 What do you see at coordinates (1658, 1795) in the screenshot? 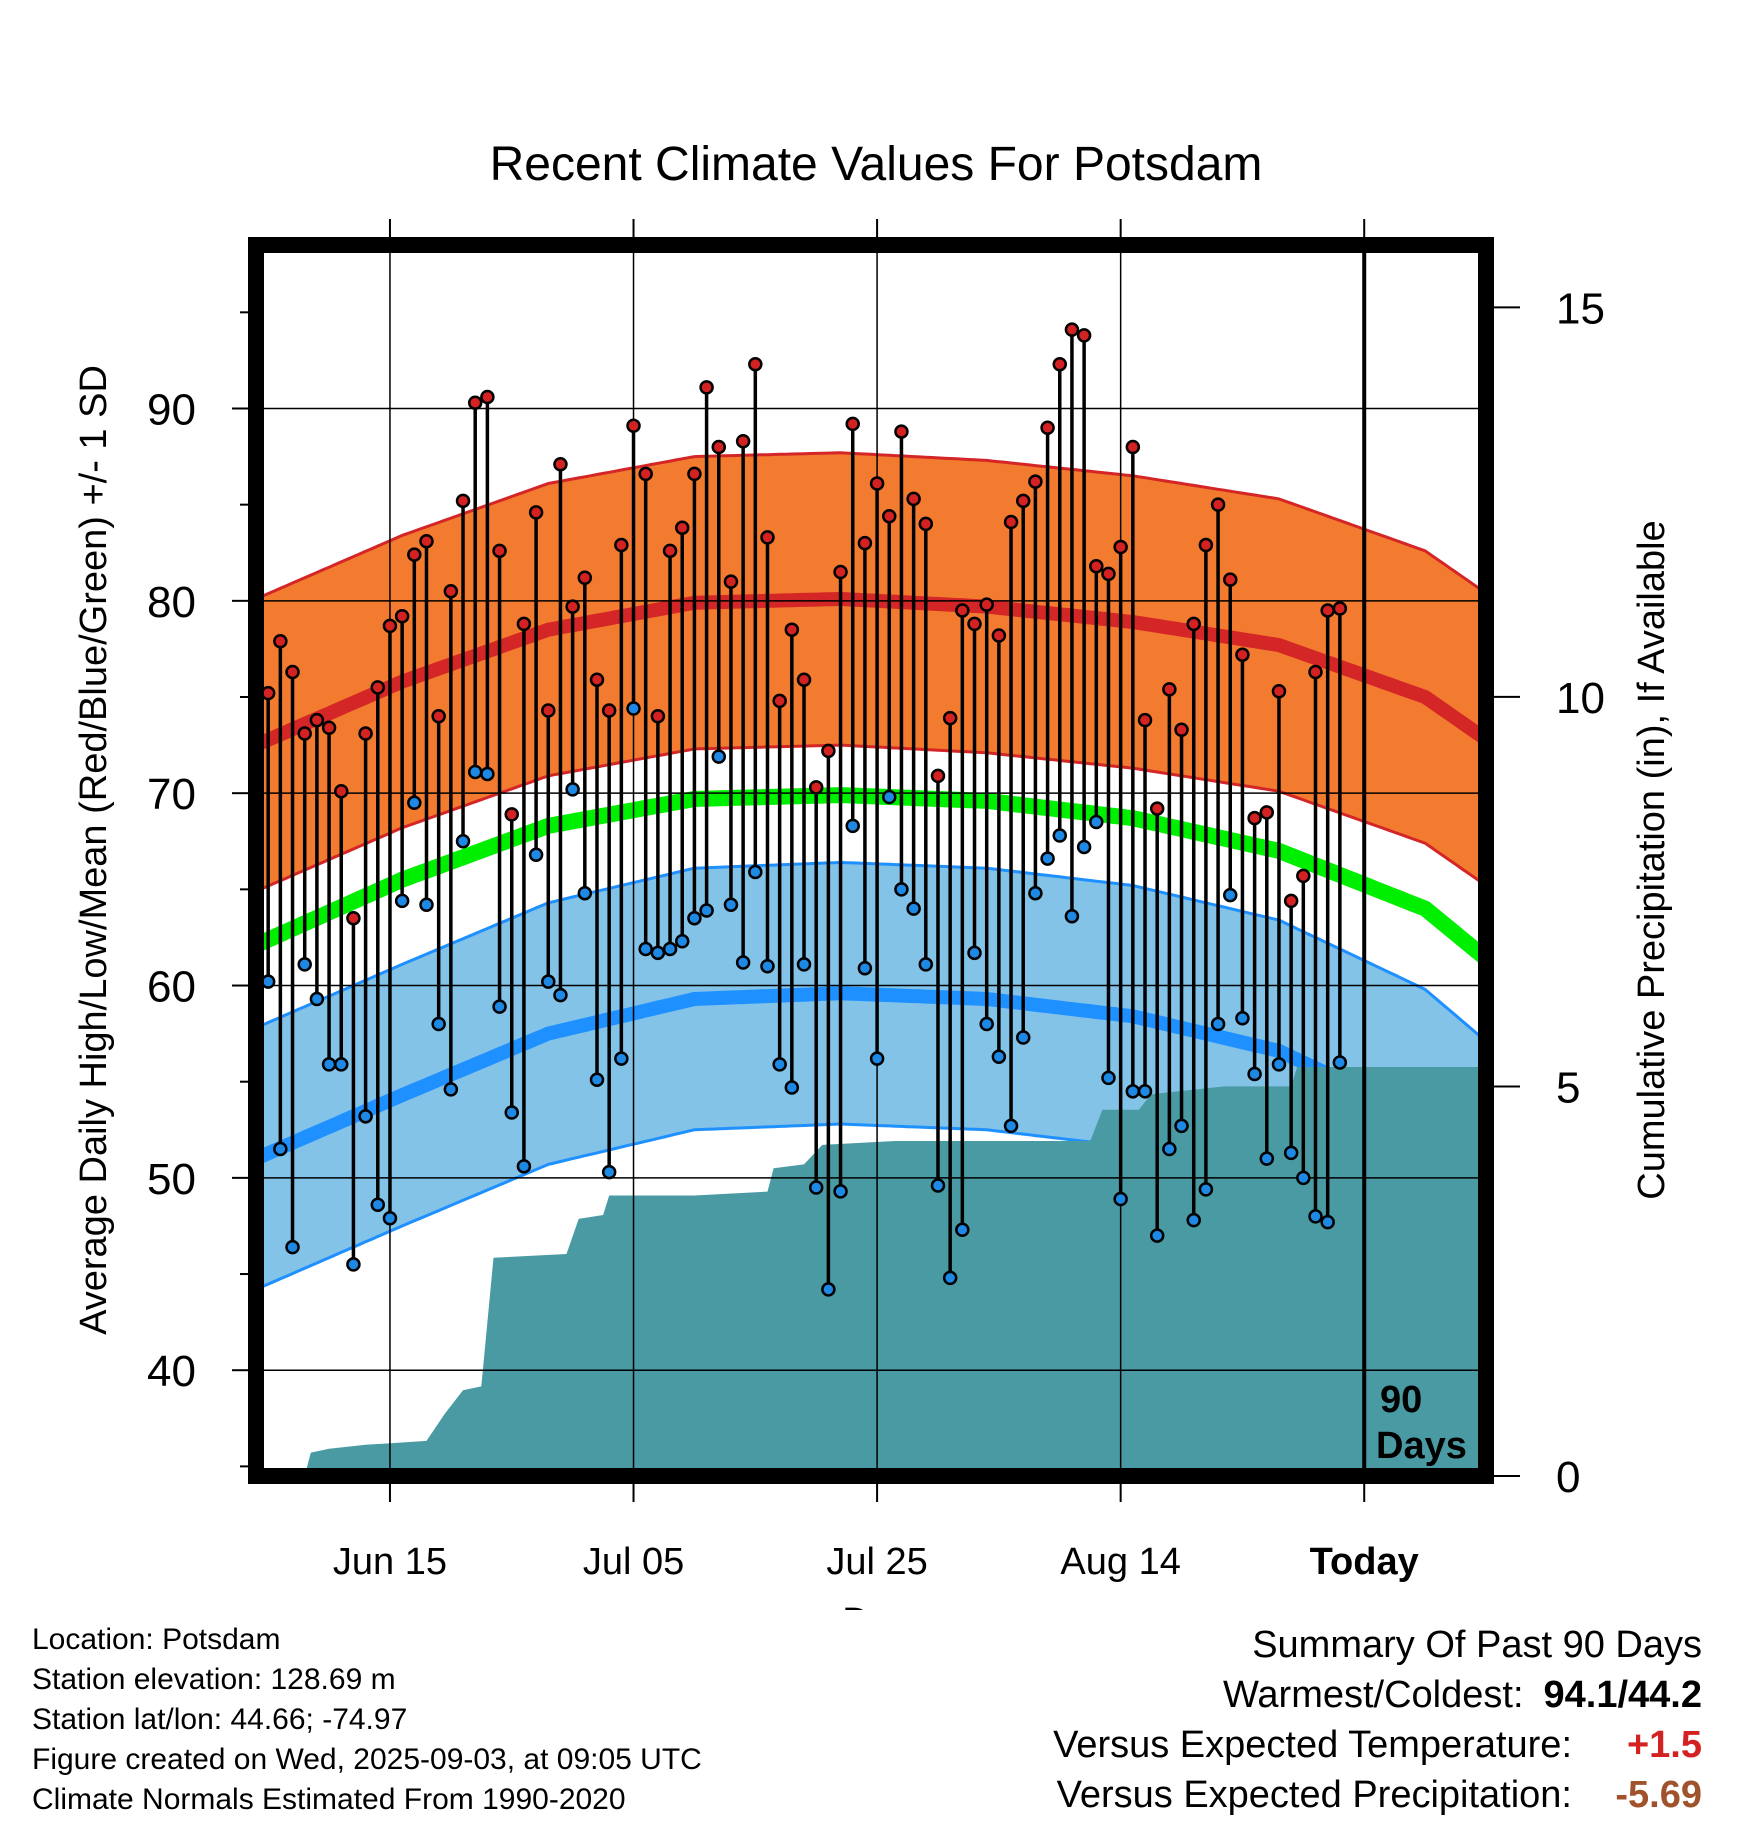
I see `precip-diff-value: -5.69` at bounding box center [1658, 1795].